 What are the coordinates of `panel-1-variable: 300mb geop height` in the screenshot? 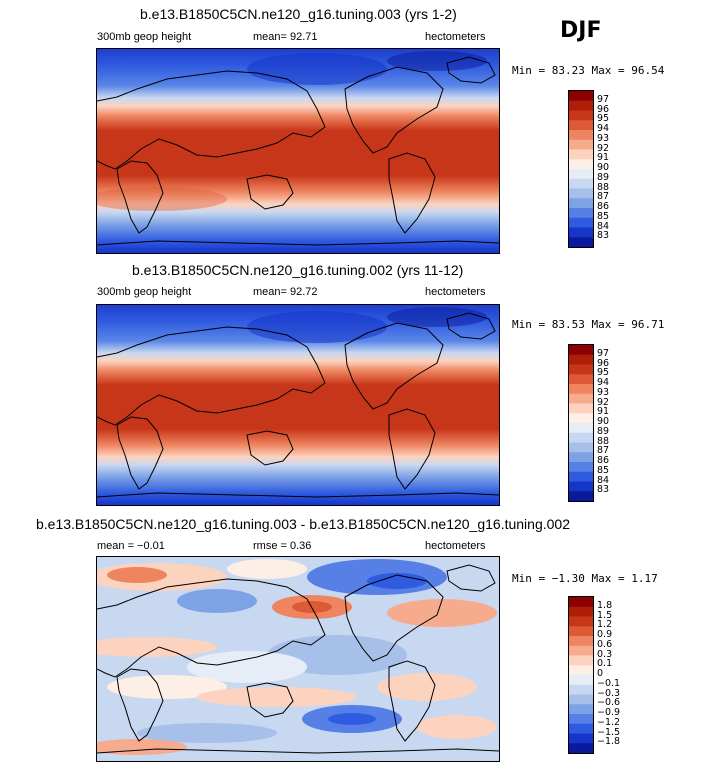 It's located at (144, 37).